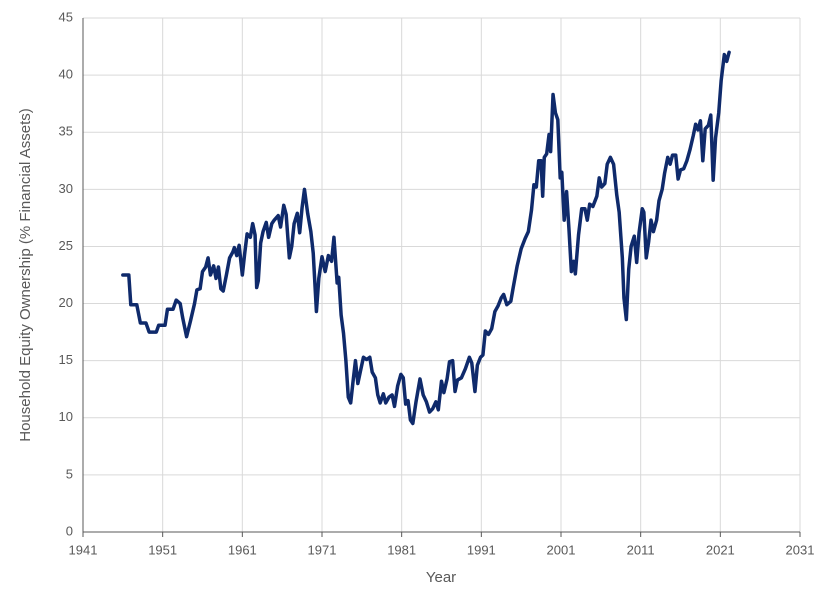 This screenshot has width=826, height=593. I want to click on x-tick-label: 2031, so click(800, 549).